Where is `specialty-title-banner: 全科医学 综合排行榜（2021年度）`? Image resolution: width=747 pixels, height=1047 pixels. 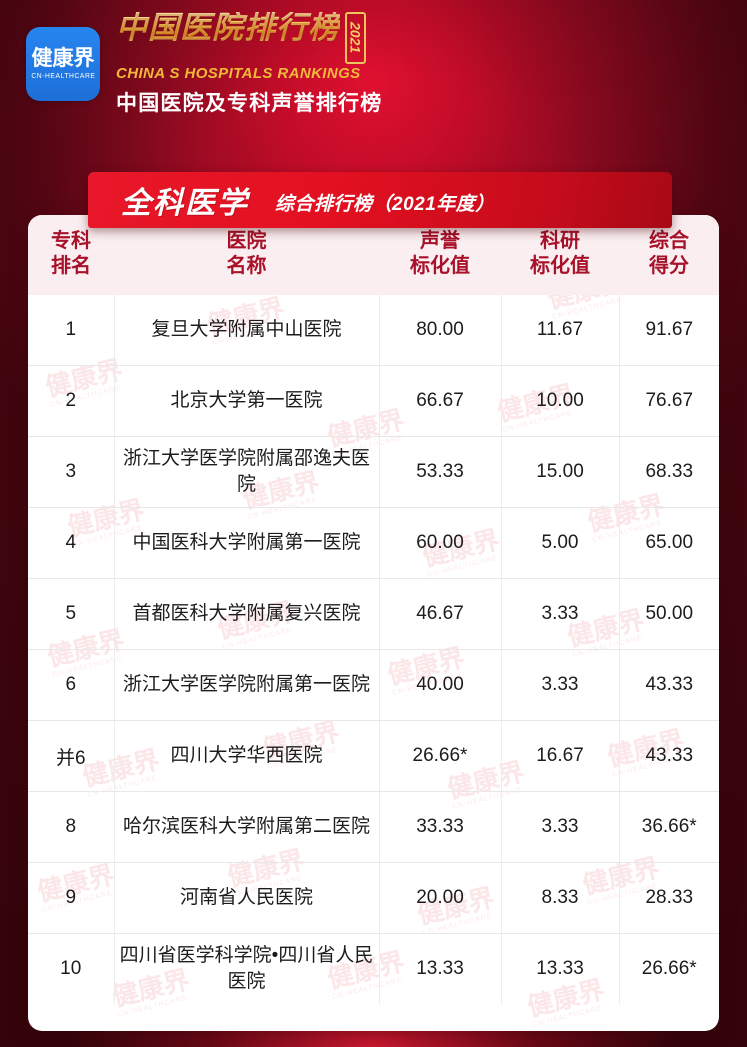 specialty-title-banner: 全科医学 综合排行榜（2021年度） is located at coordinates (380, 200).